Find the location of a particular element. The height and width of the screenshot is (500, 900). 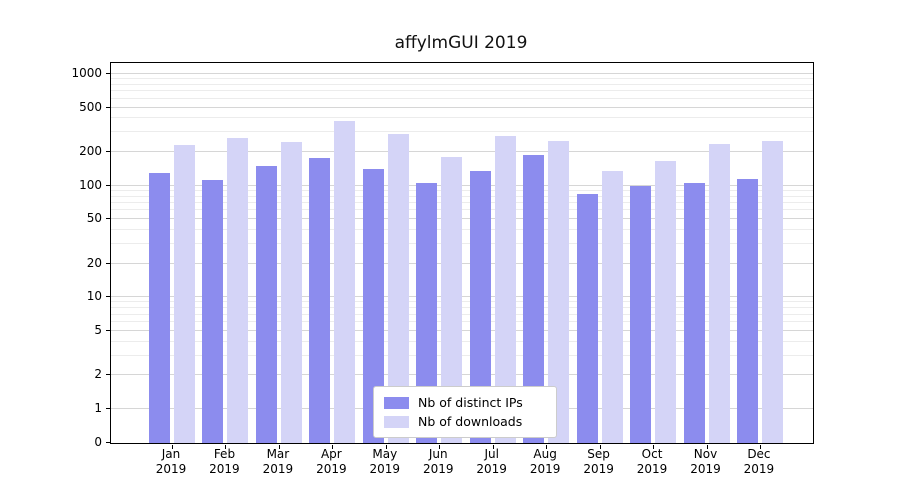

legend-label-distinct-ips: Nb of distinct IPs is located at coordinates (470, 402).